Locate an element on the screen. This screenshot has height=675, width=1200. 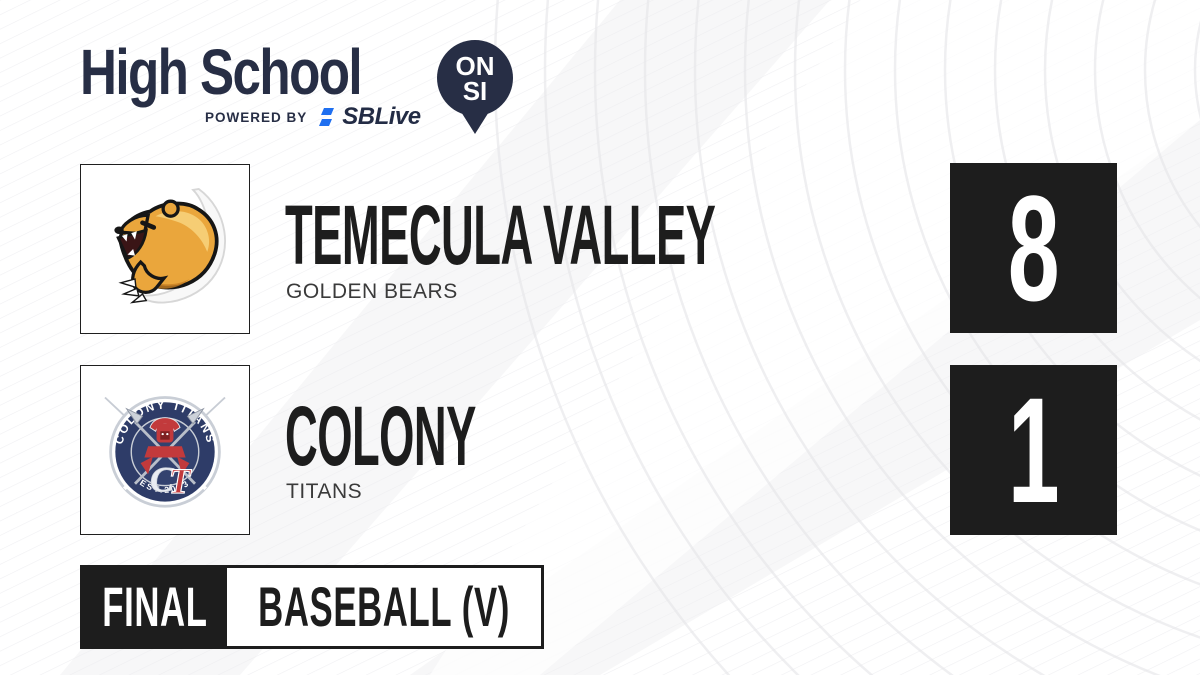
on-si-pin-icon: ON SI is located at coordinates (475, 87).